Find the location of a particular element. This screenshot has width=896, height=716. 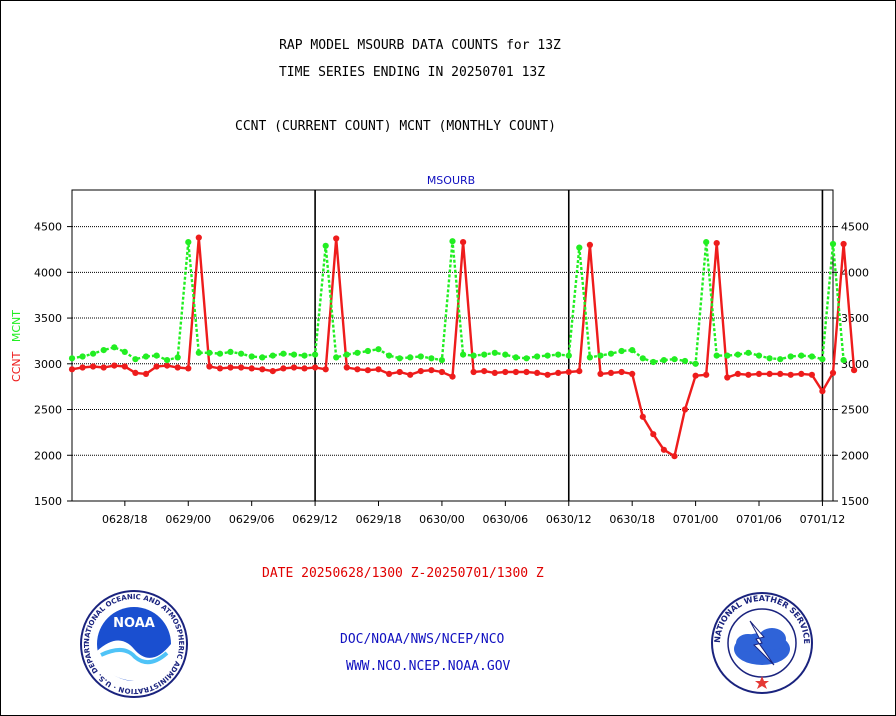

chart-title: RAP MODEL MSOURB DATA COUNTS for 13Z is located at coordinates (420, 45).